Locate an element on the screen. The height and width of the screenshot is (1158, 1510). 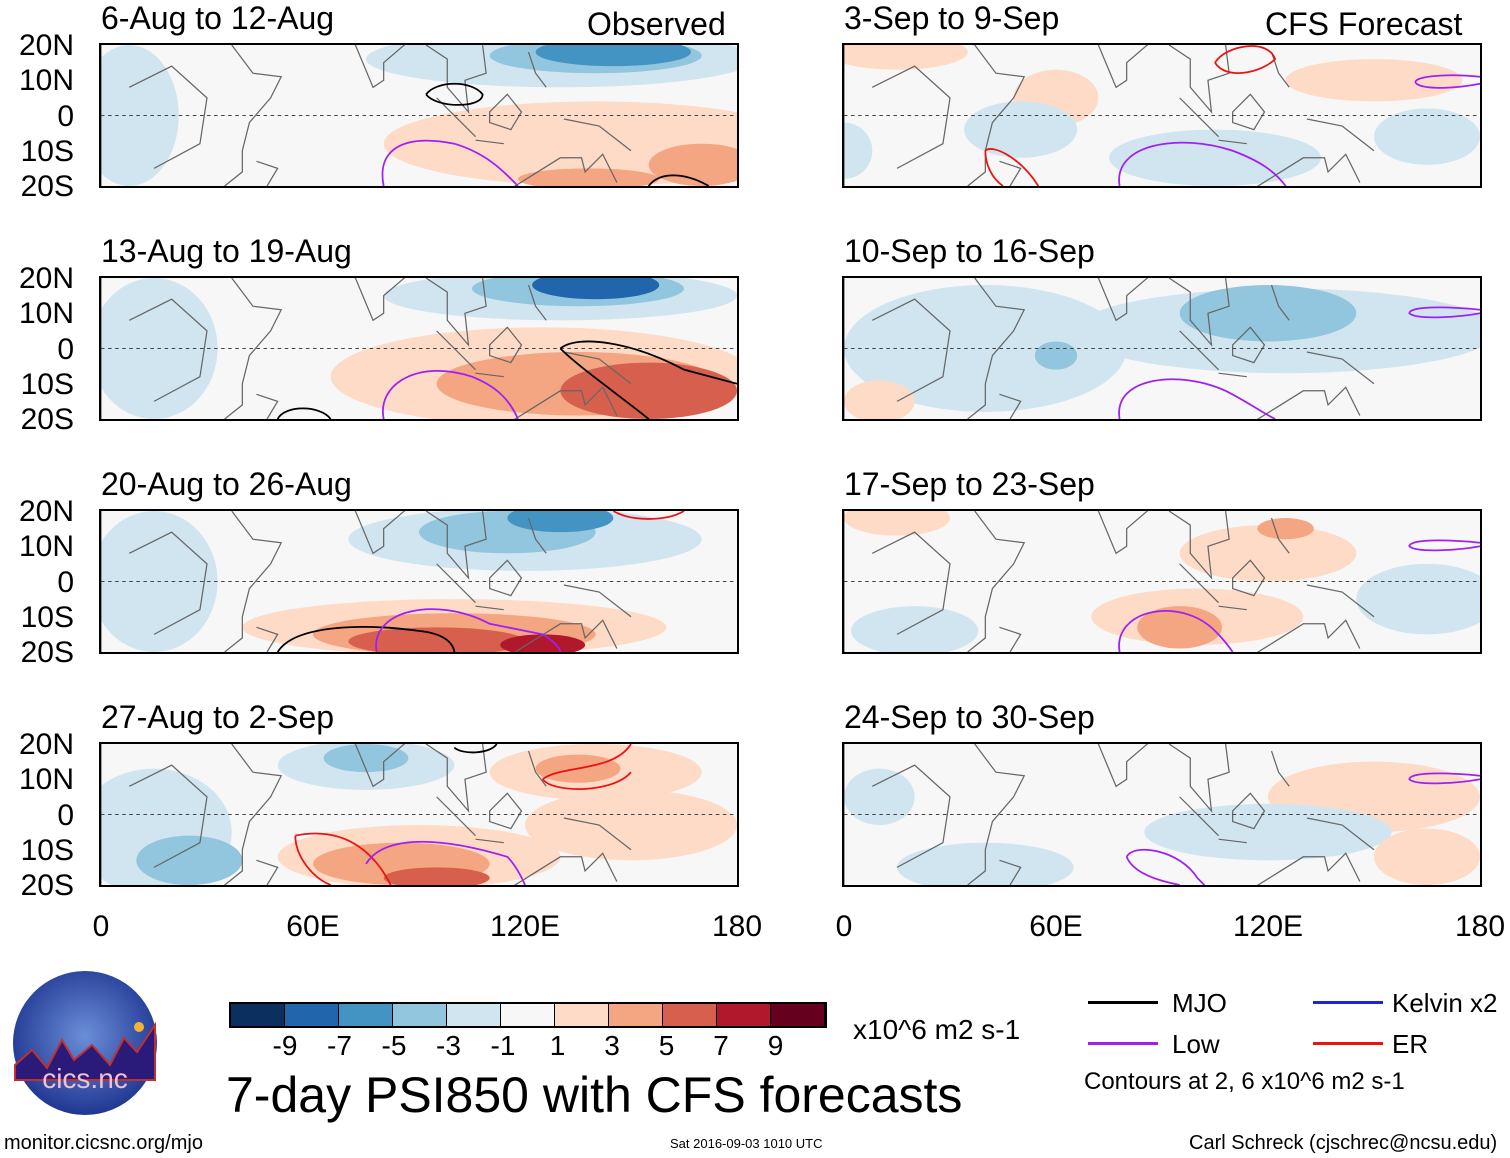
legend-low: Low is located at coordinates (1196, 1044).